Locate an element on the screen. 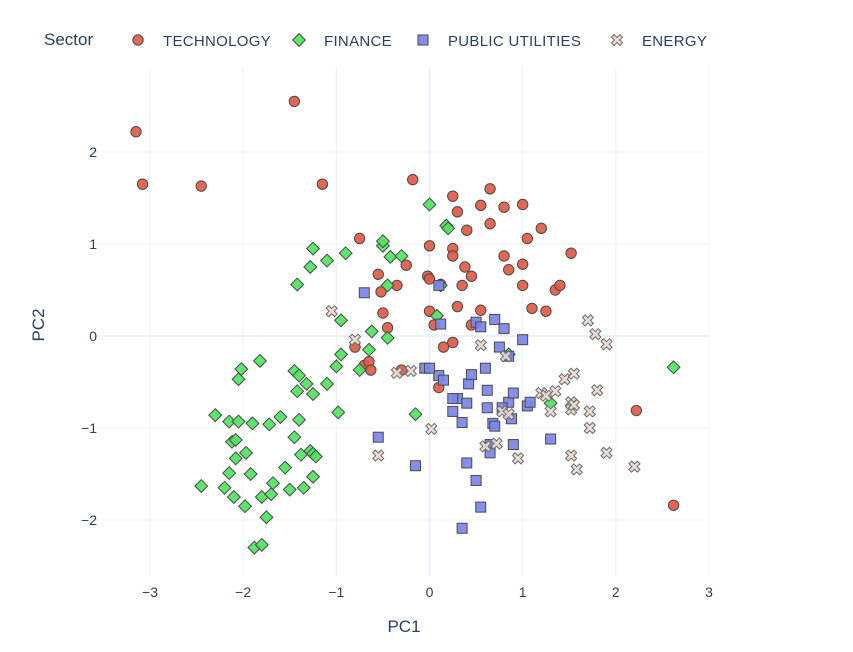 The image size is (853, 652). legend-label: PUBLIC UTILITIES is located at coordinates (514, 41).